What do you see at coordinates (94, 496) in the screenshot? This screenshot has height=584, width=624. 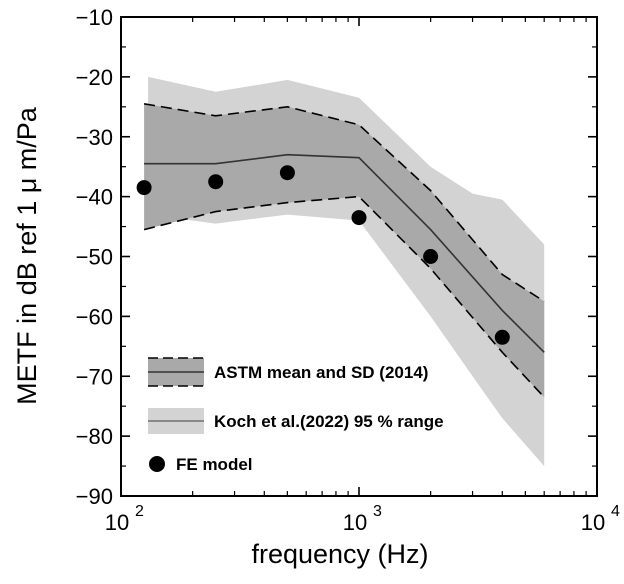 I see `y-tick-label: −90` at bounding box center [94, 496].